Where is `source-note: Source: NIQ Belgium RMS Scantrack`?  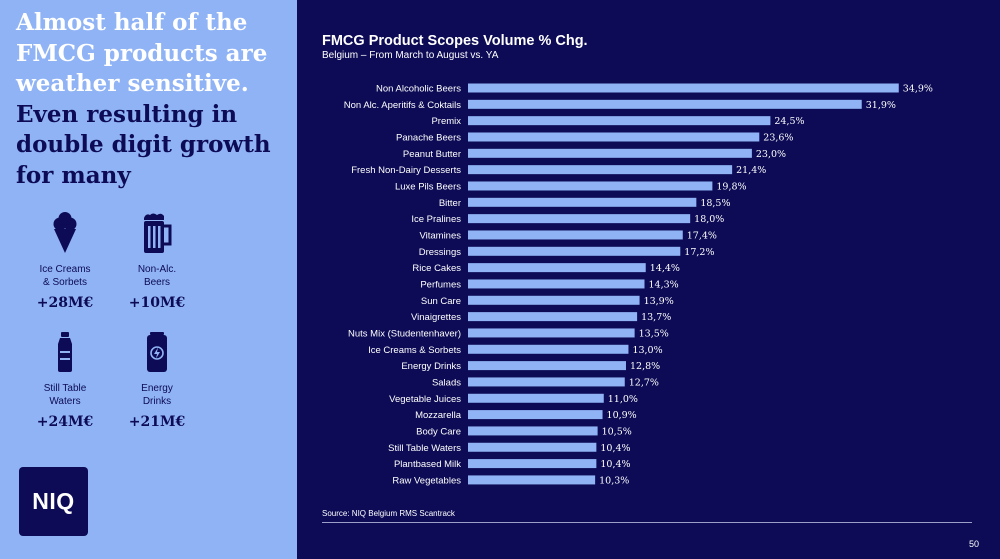 source-note: Source: NIQ Belgium RMS Scantrack is located at coordinates (388, 513).